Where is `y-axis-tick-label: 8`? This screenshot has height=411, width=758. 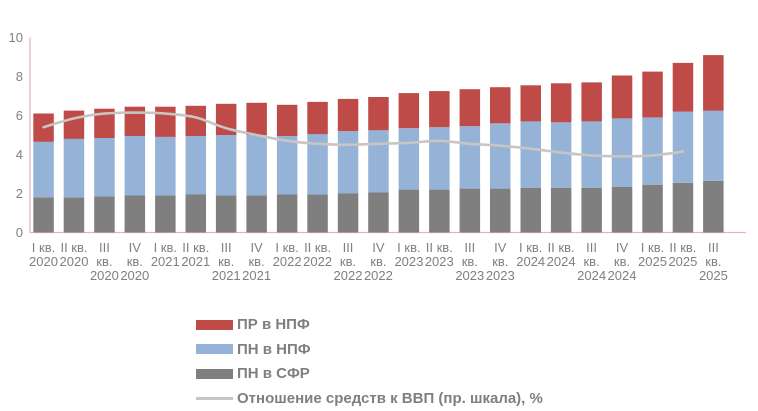
y-axis-tick-label: 8 is located at coordinates (19, 76).